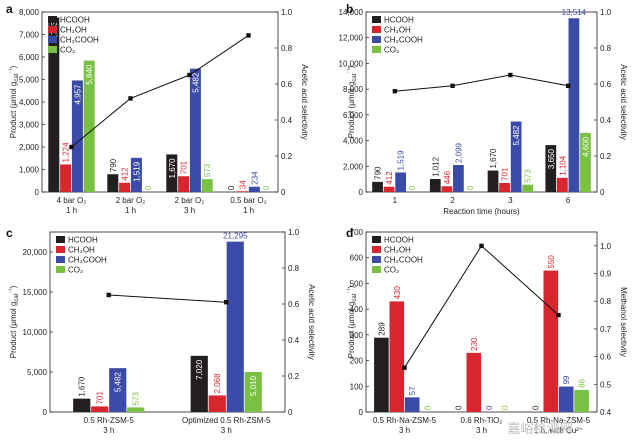  Describe the element at coordinates (217, 383) in the screenshot. I see `data-label: 2,068` at that location.